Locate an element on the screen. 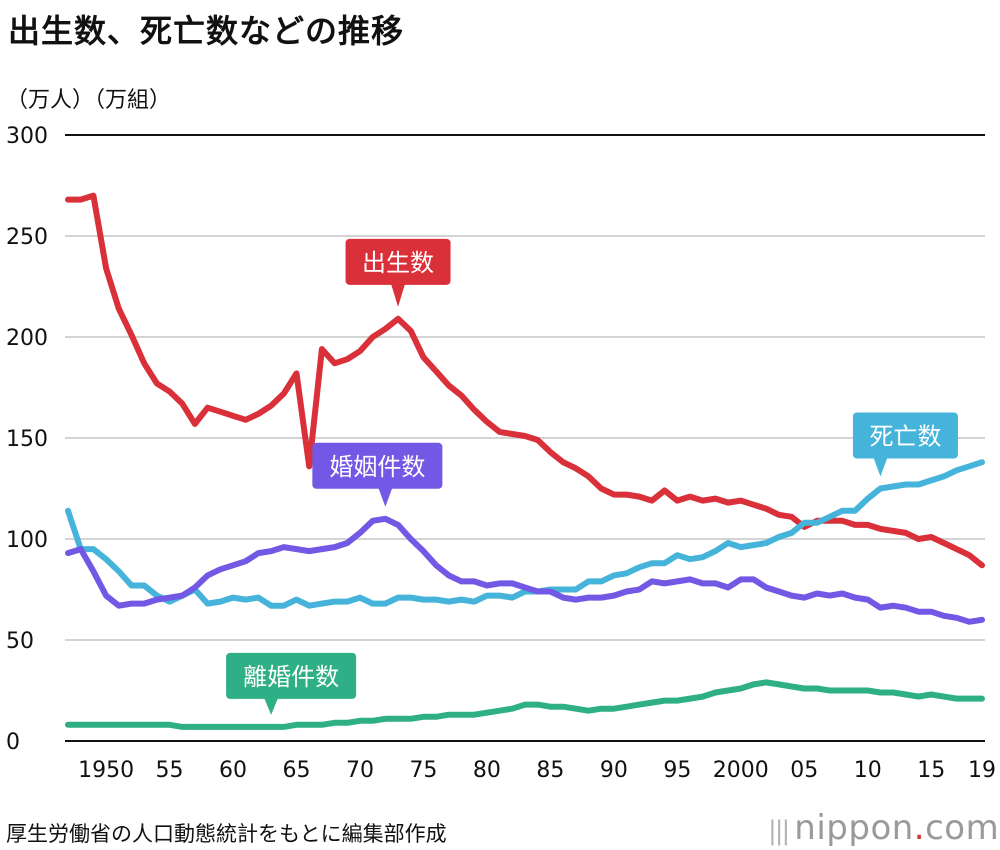 This screenshot has width=1000, height=850. series-label: 婚姻件数 is located at coordinates (377, 467).